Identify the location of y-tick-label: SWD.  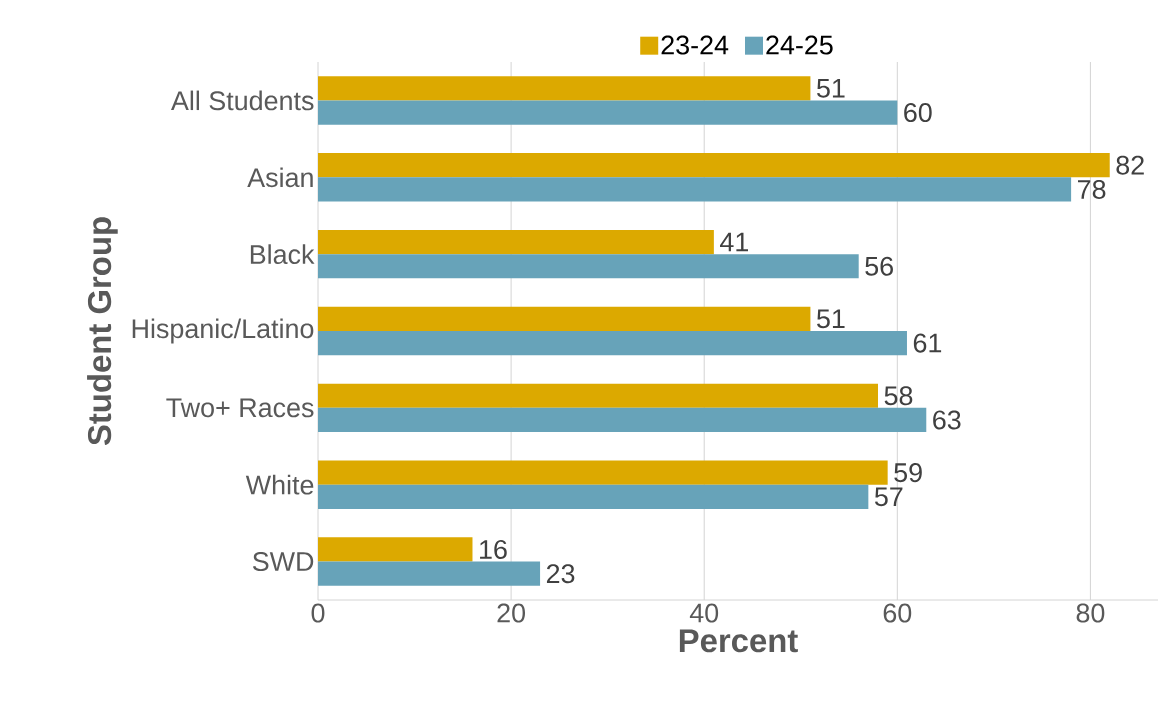
(283, 562).